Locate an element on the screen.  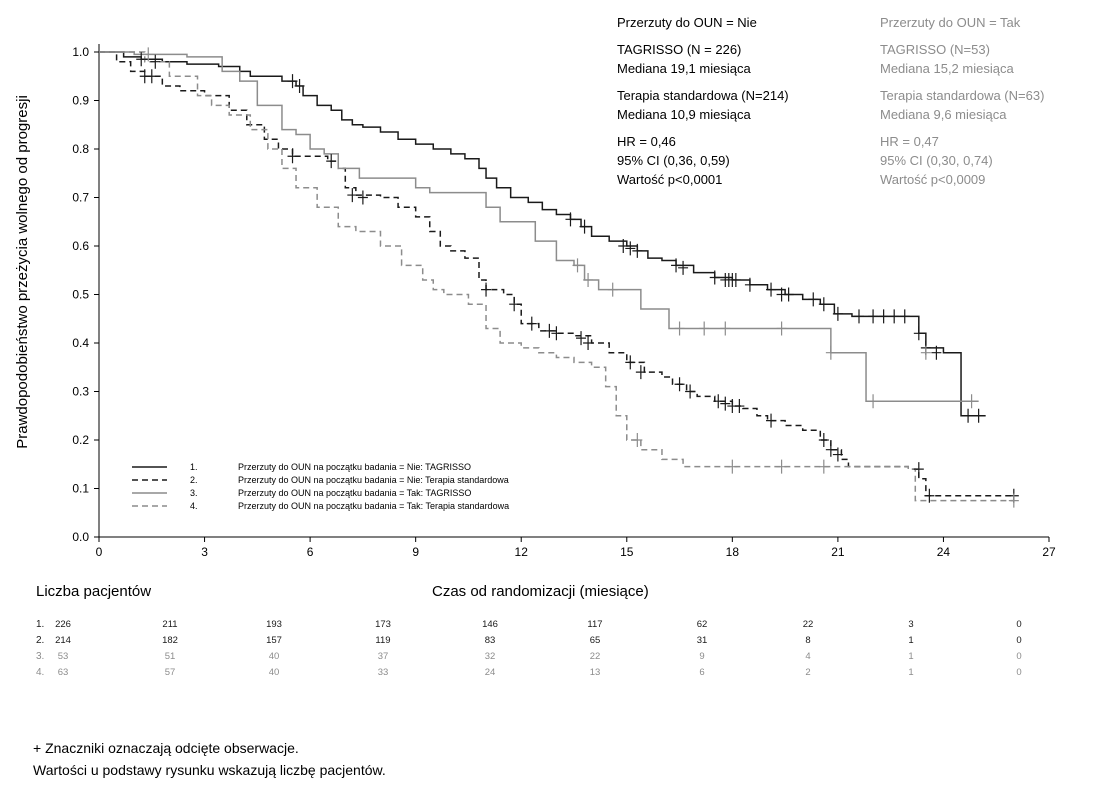
risk-cell: 33 is located at coordinates (383, 672).